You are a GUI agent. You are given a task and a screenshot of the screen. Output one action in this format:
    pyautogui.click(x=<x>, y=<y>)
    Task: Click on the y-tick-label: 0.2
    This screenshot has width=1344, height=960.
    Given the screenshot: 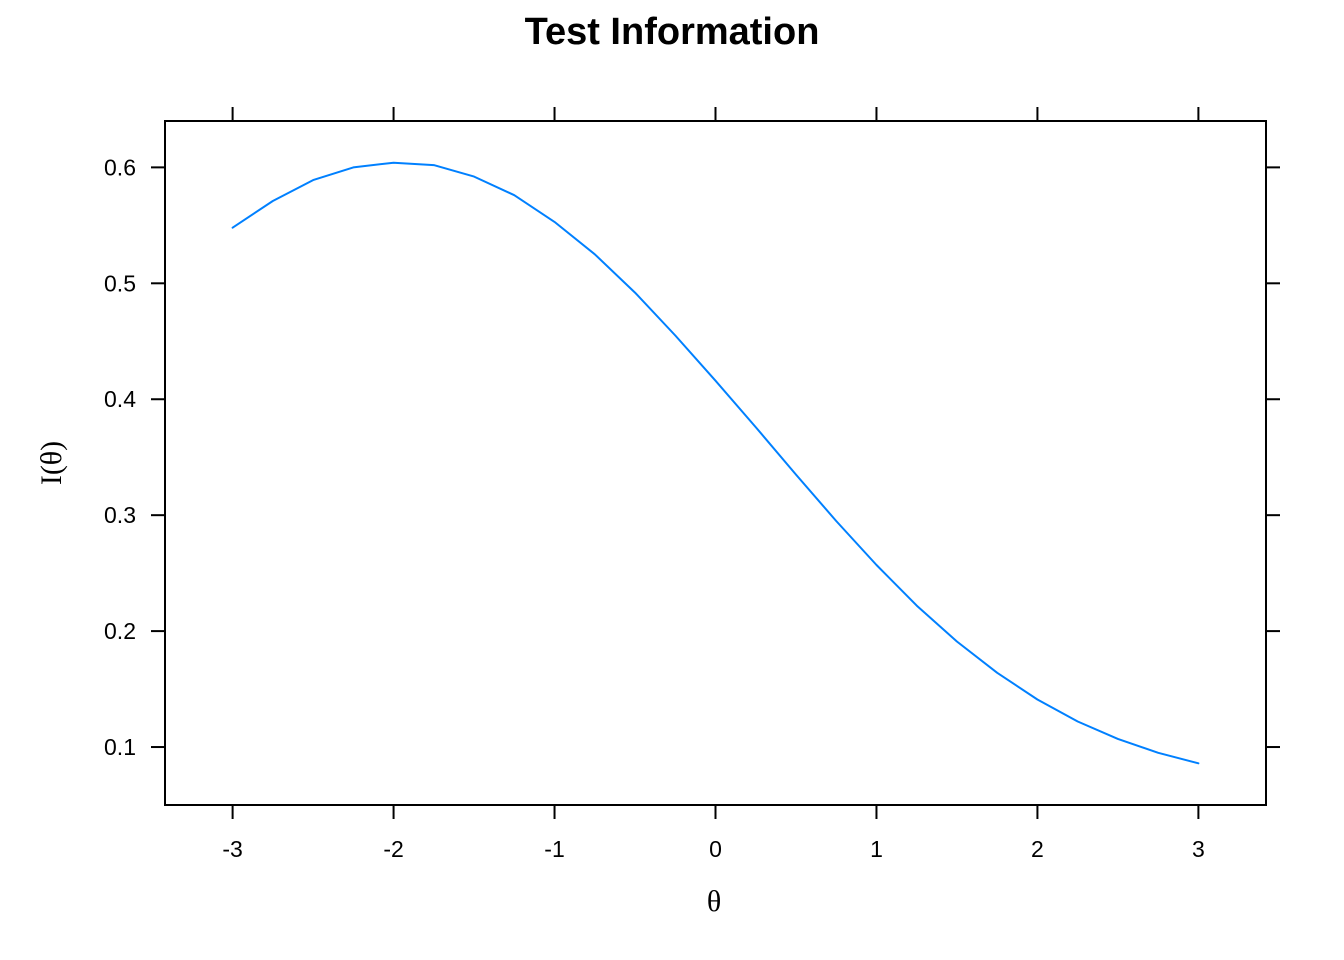 What is the action you would take?
    pyautogui.click(x=120, y=631)
    